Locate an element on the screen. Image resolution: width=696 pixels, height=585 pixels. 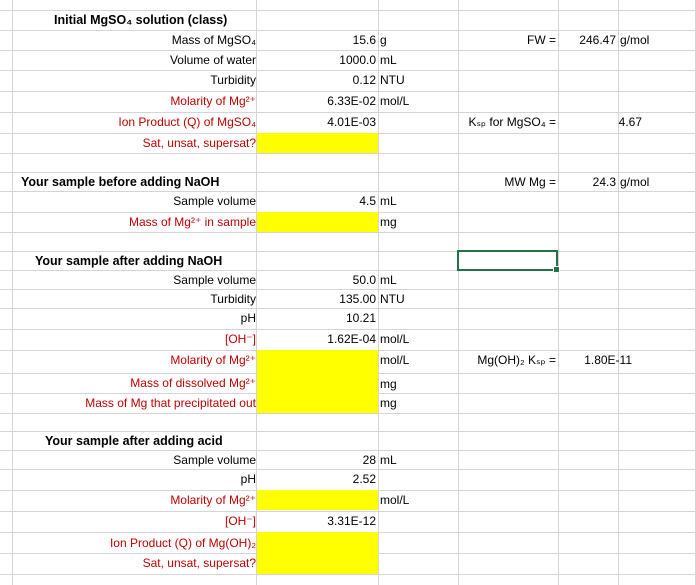
input-mass-mg-sample is located at coordinates (317, 222).